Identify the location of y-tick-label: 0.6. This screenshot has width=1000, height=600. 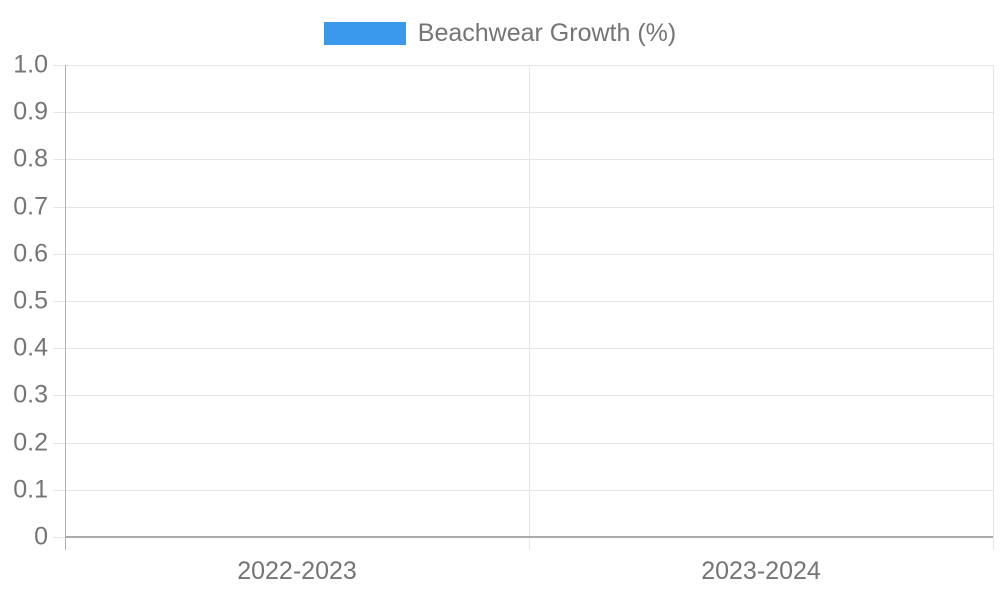
(30, 253).